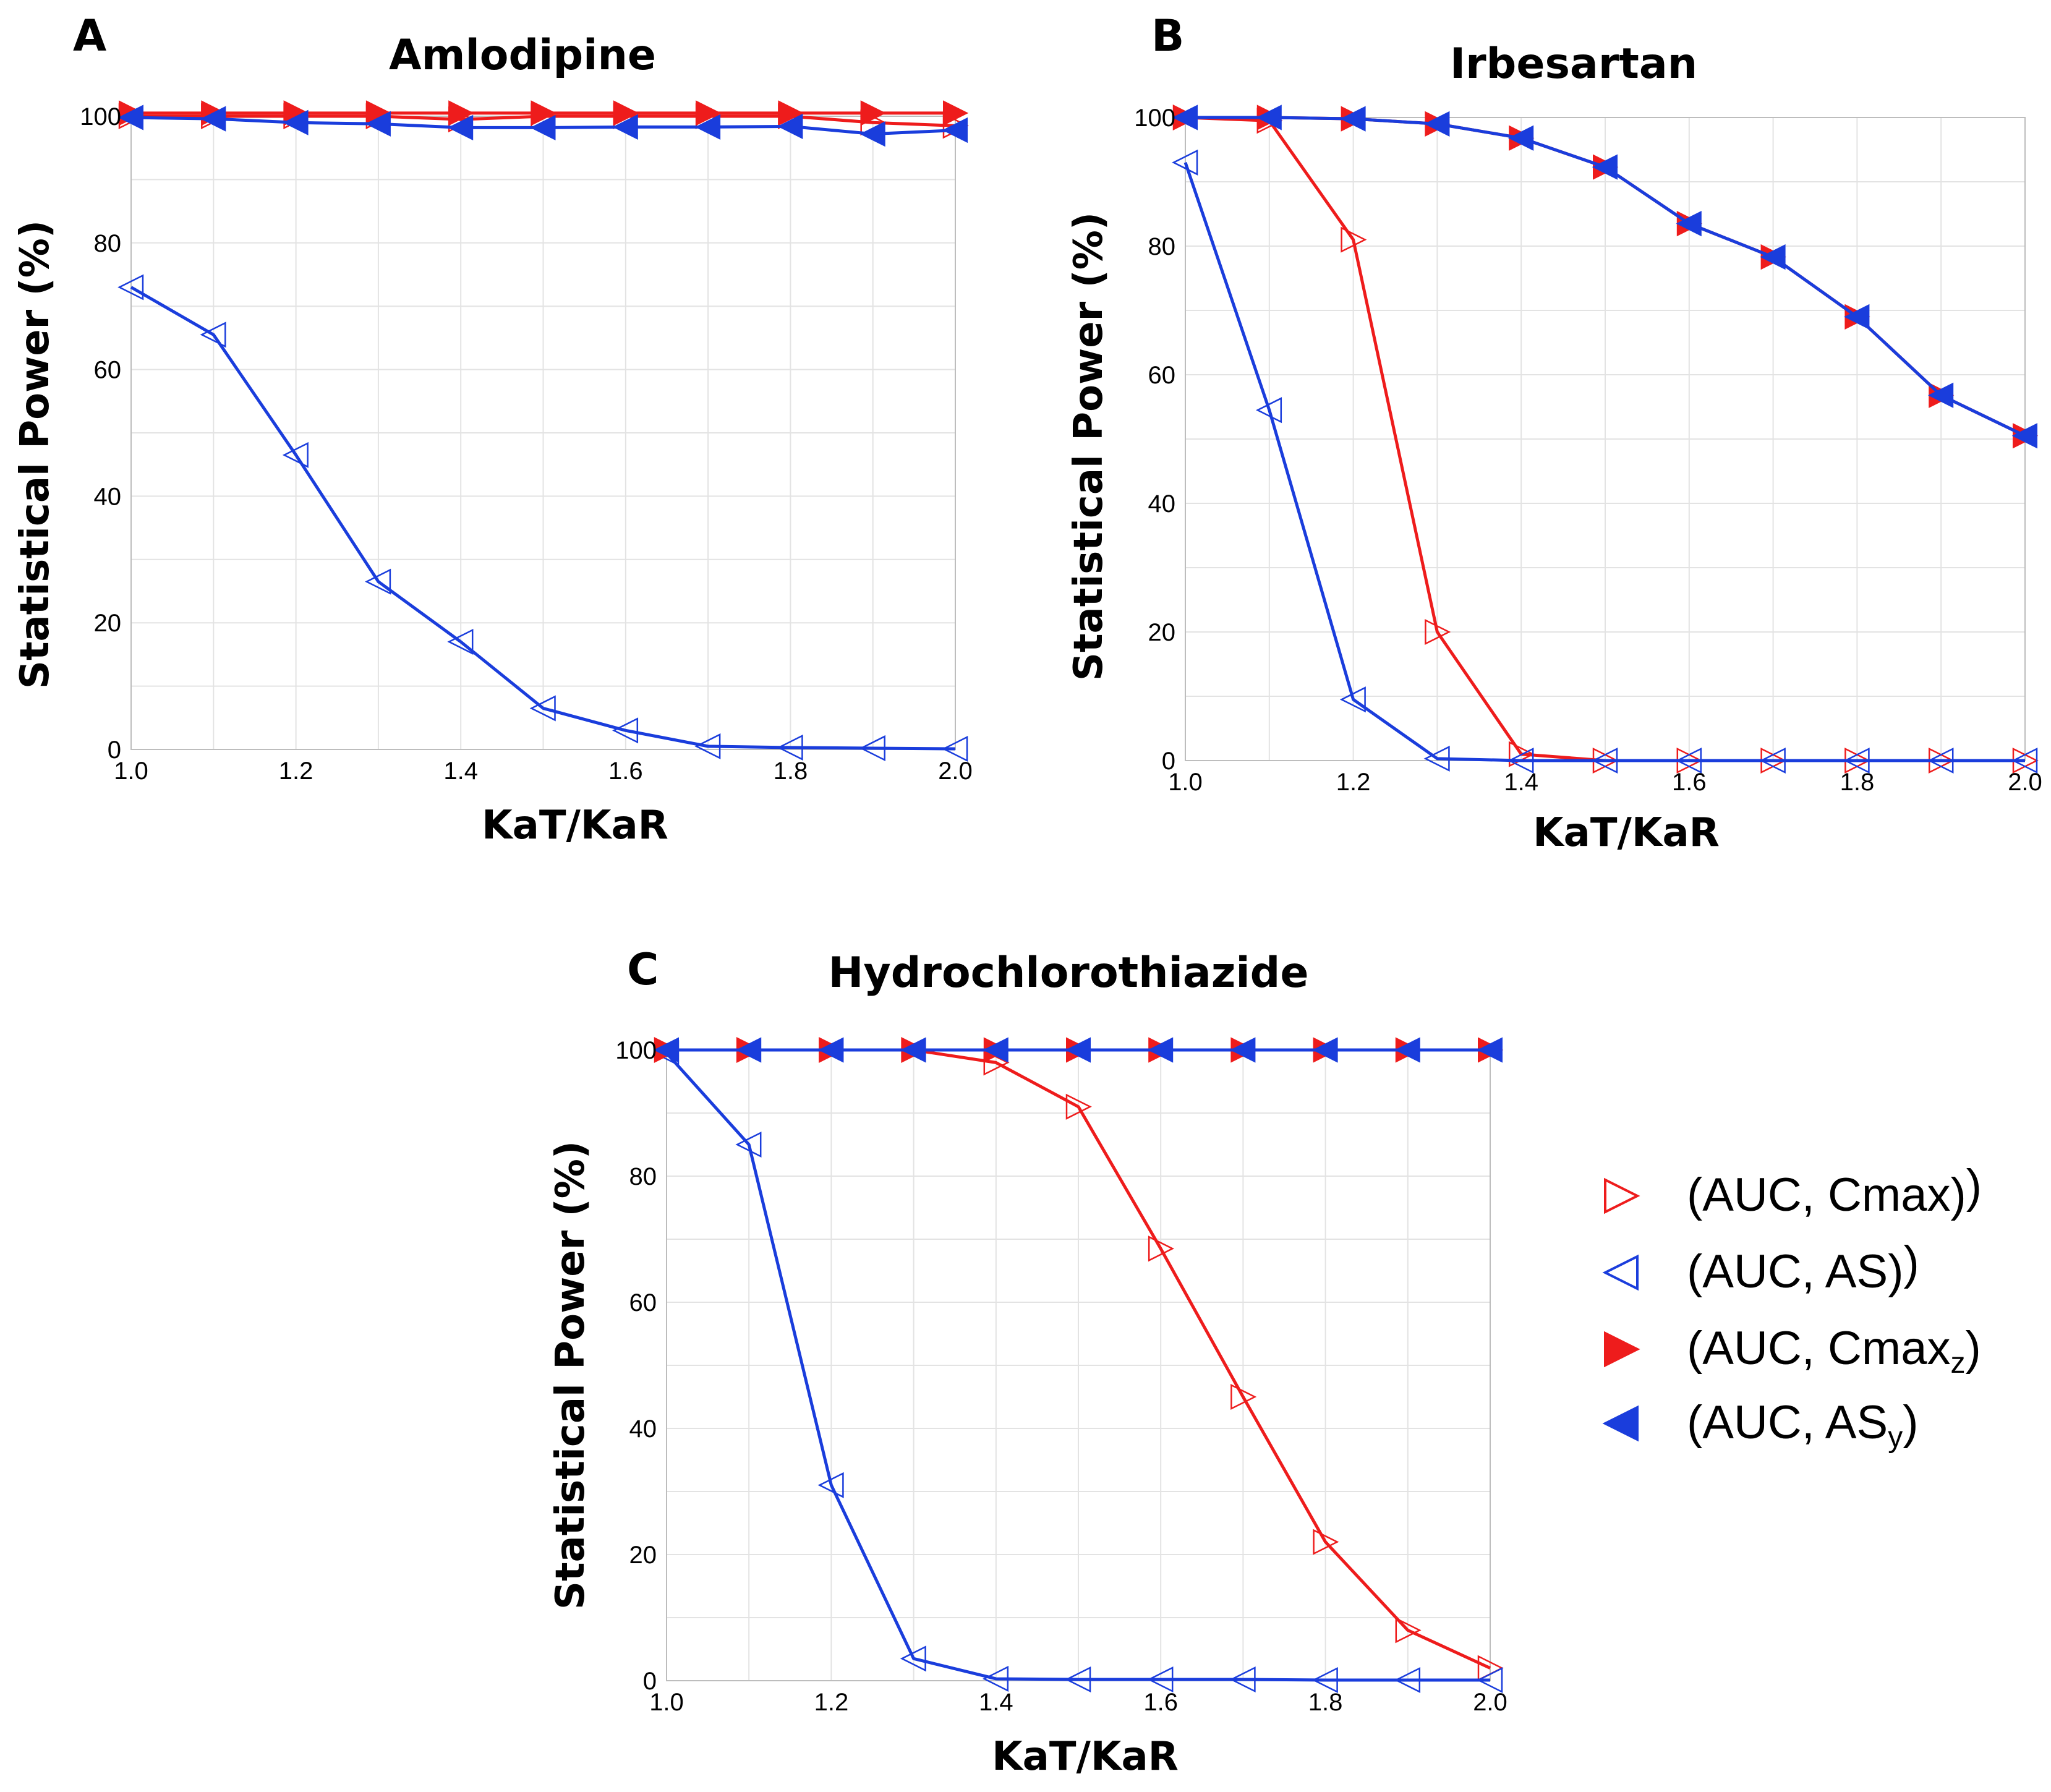  I want to click on chart-title: Amlodipine, so click(522, 55).